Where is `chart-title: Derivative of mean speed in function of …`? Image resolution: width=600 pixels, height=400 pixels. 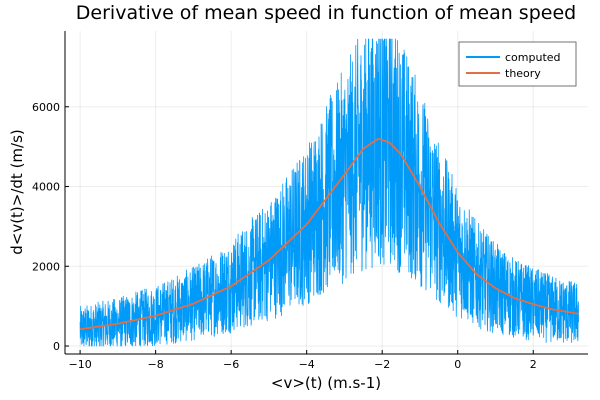 chart-title: Derivative of mean speed in function of … is located at coordinates (326, 13).